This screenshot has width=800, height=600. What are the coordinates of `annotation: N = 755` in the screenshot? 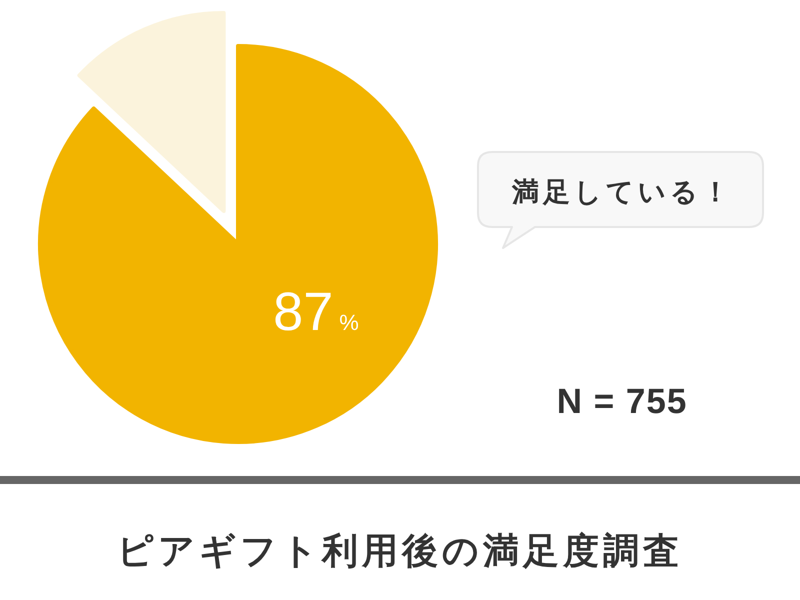 It's located at (622, 401).